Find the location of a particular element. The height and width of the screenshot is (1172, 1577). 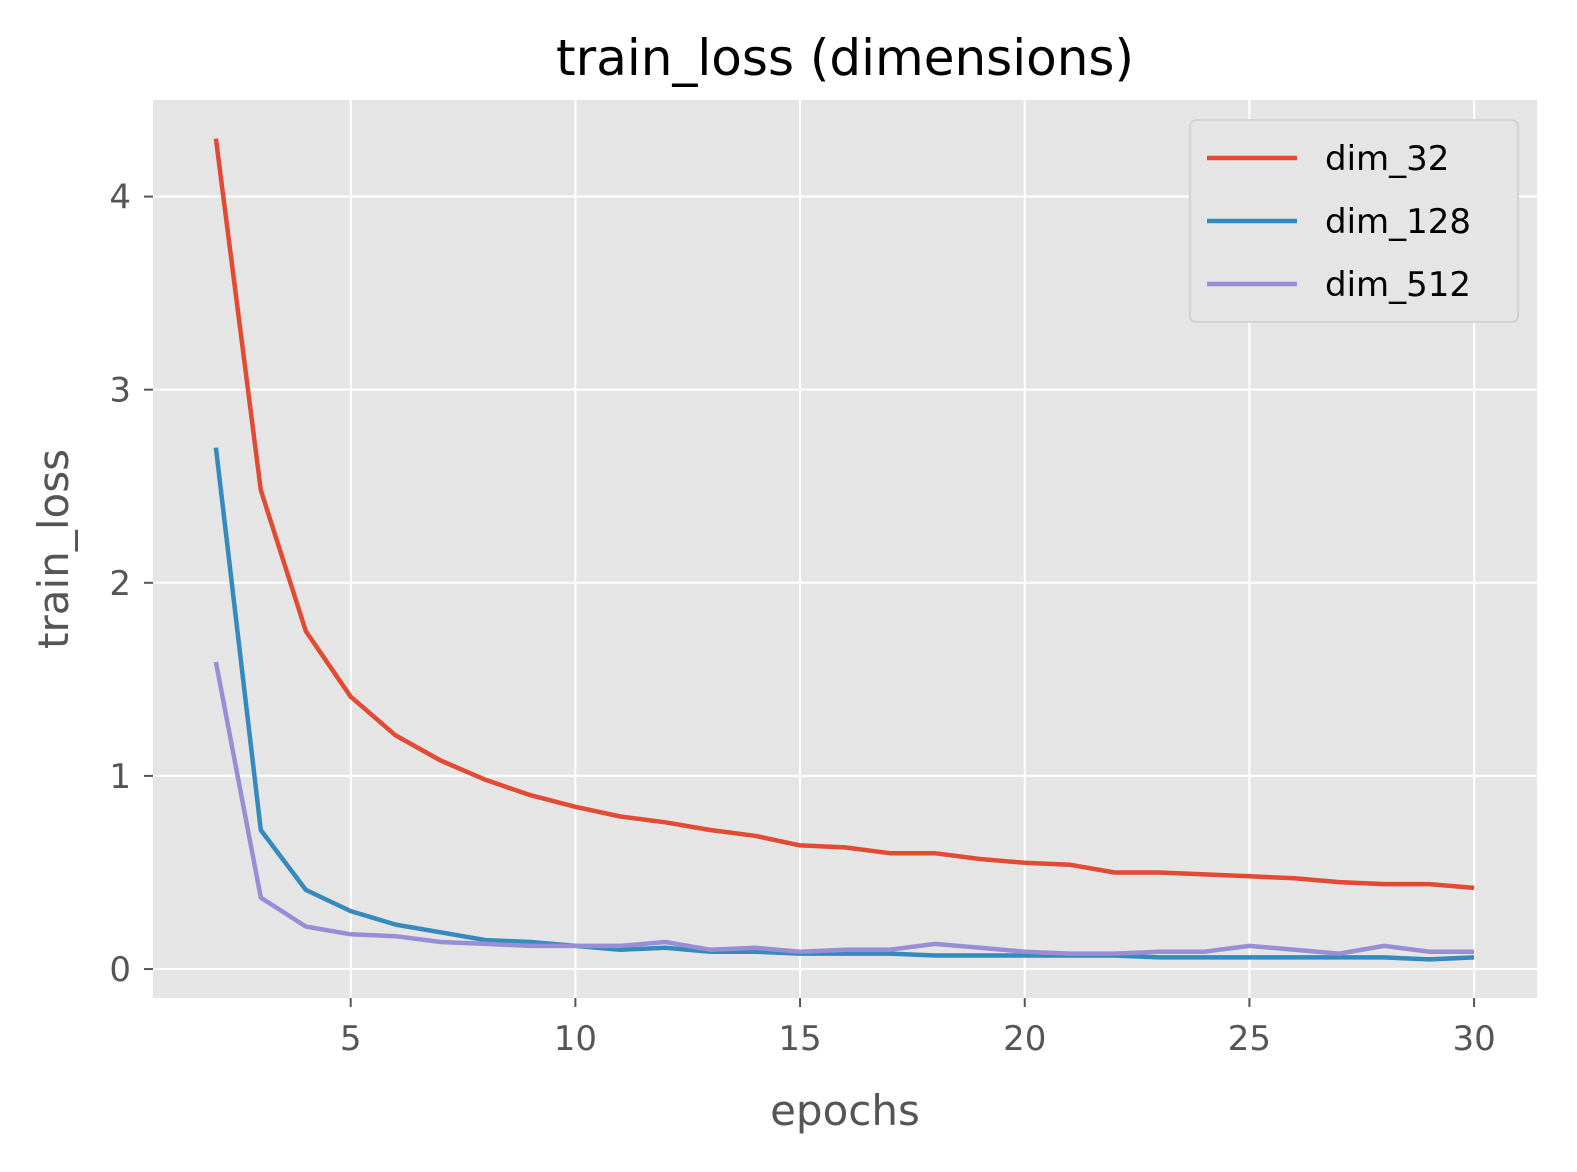

x-tick-label: 30 is located at coordinates (1473, 1039).